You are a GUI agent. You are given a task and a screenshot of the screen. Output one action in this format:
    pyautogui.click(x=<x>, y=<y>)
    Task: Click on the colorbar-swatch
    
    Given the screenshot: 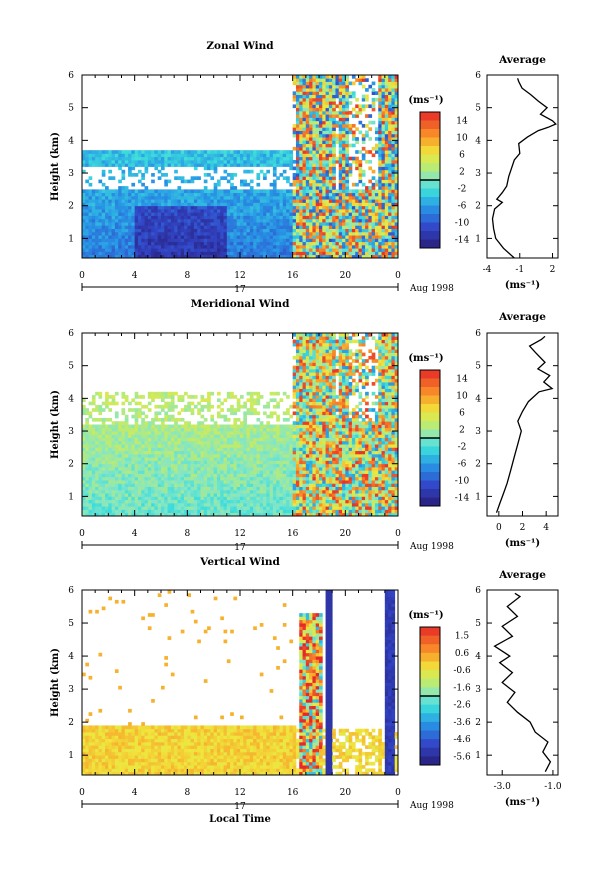 What is the action you would take?
    pyautogui.click(x=430, y=167)
    